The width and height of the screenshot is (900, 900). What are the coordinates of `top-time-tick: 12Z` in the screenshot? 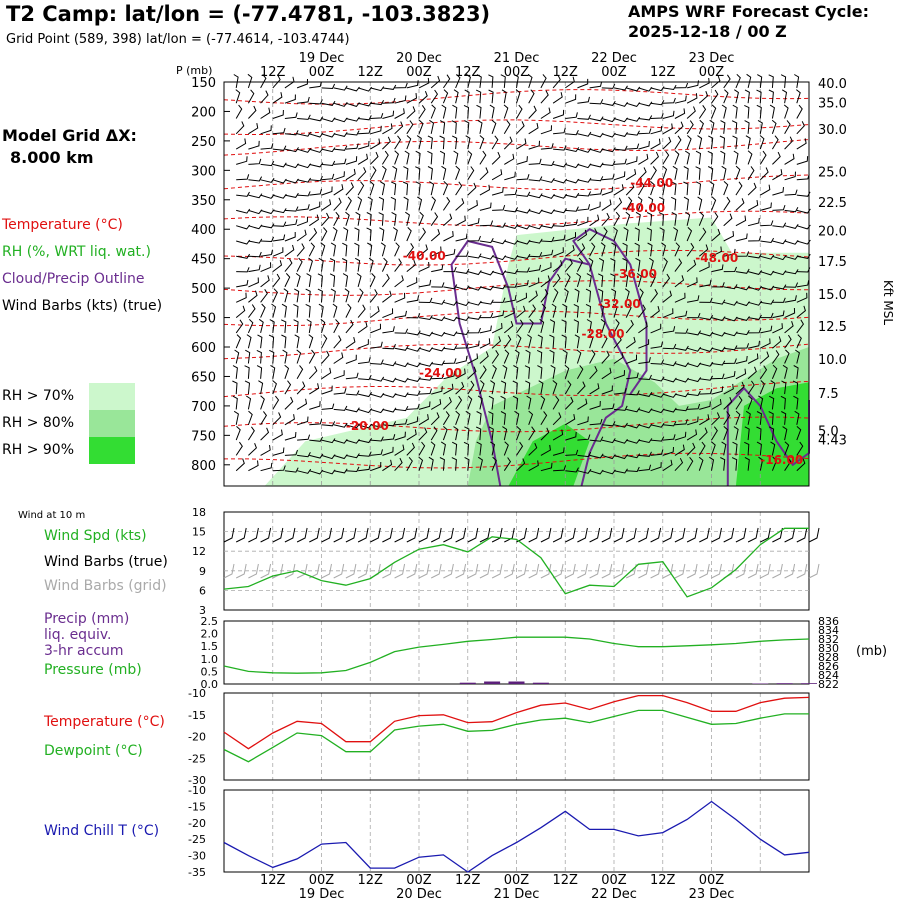 It's located at (371, 72).